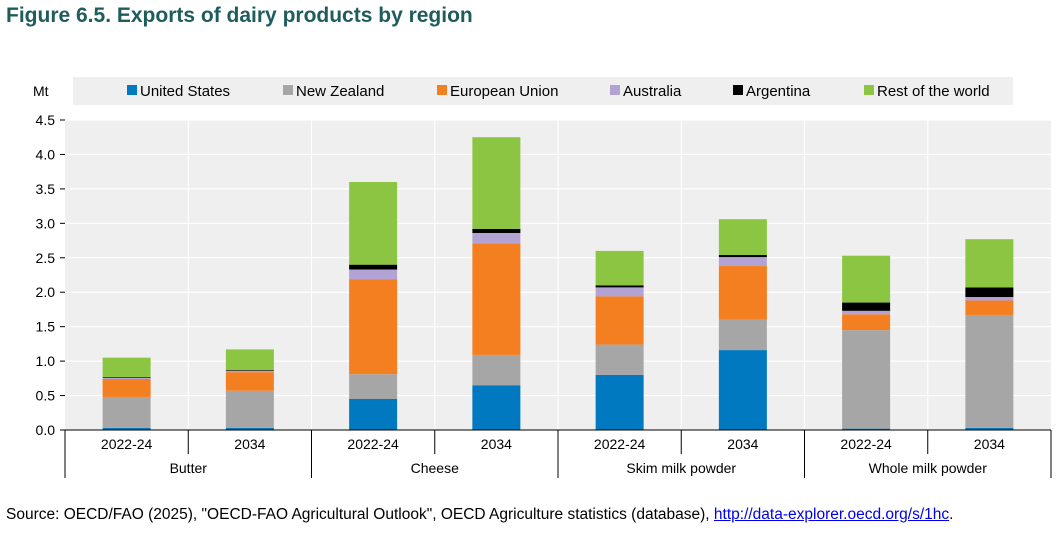 Image resolution: width=1059 pixels, height=547 pixels. I want to click on group-label: Whole milk powder, so click(928, 468).